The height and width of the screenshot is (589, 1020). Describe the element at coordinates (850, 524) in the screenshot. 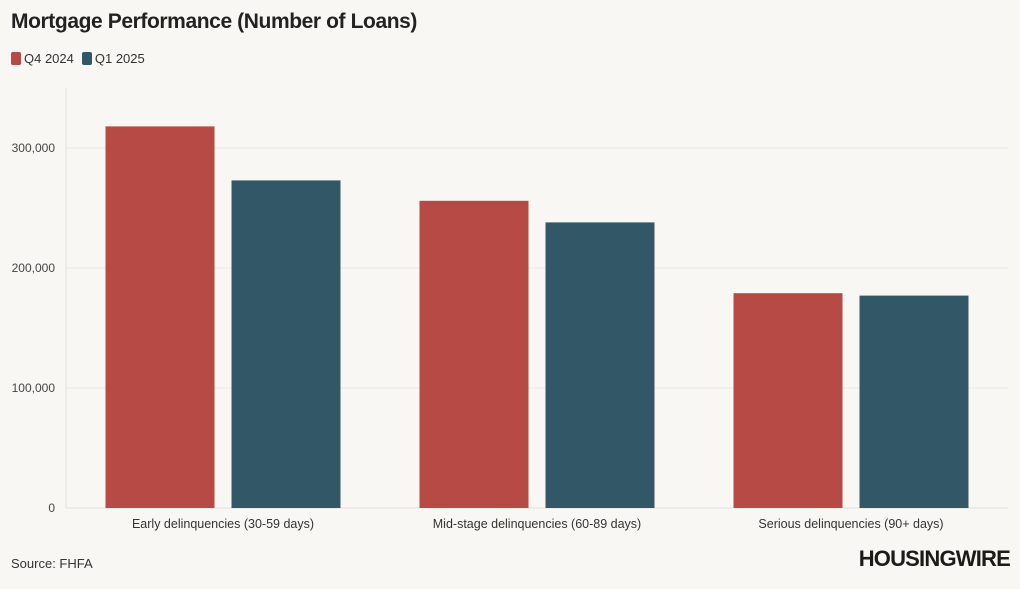

I see `x-tick-label-3: Serious delinquencies (90+ days)` at that location.